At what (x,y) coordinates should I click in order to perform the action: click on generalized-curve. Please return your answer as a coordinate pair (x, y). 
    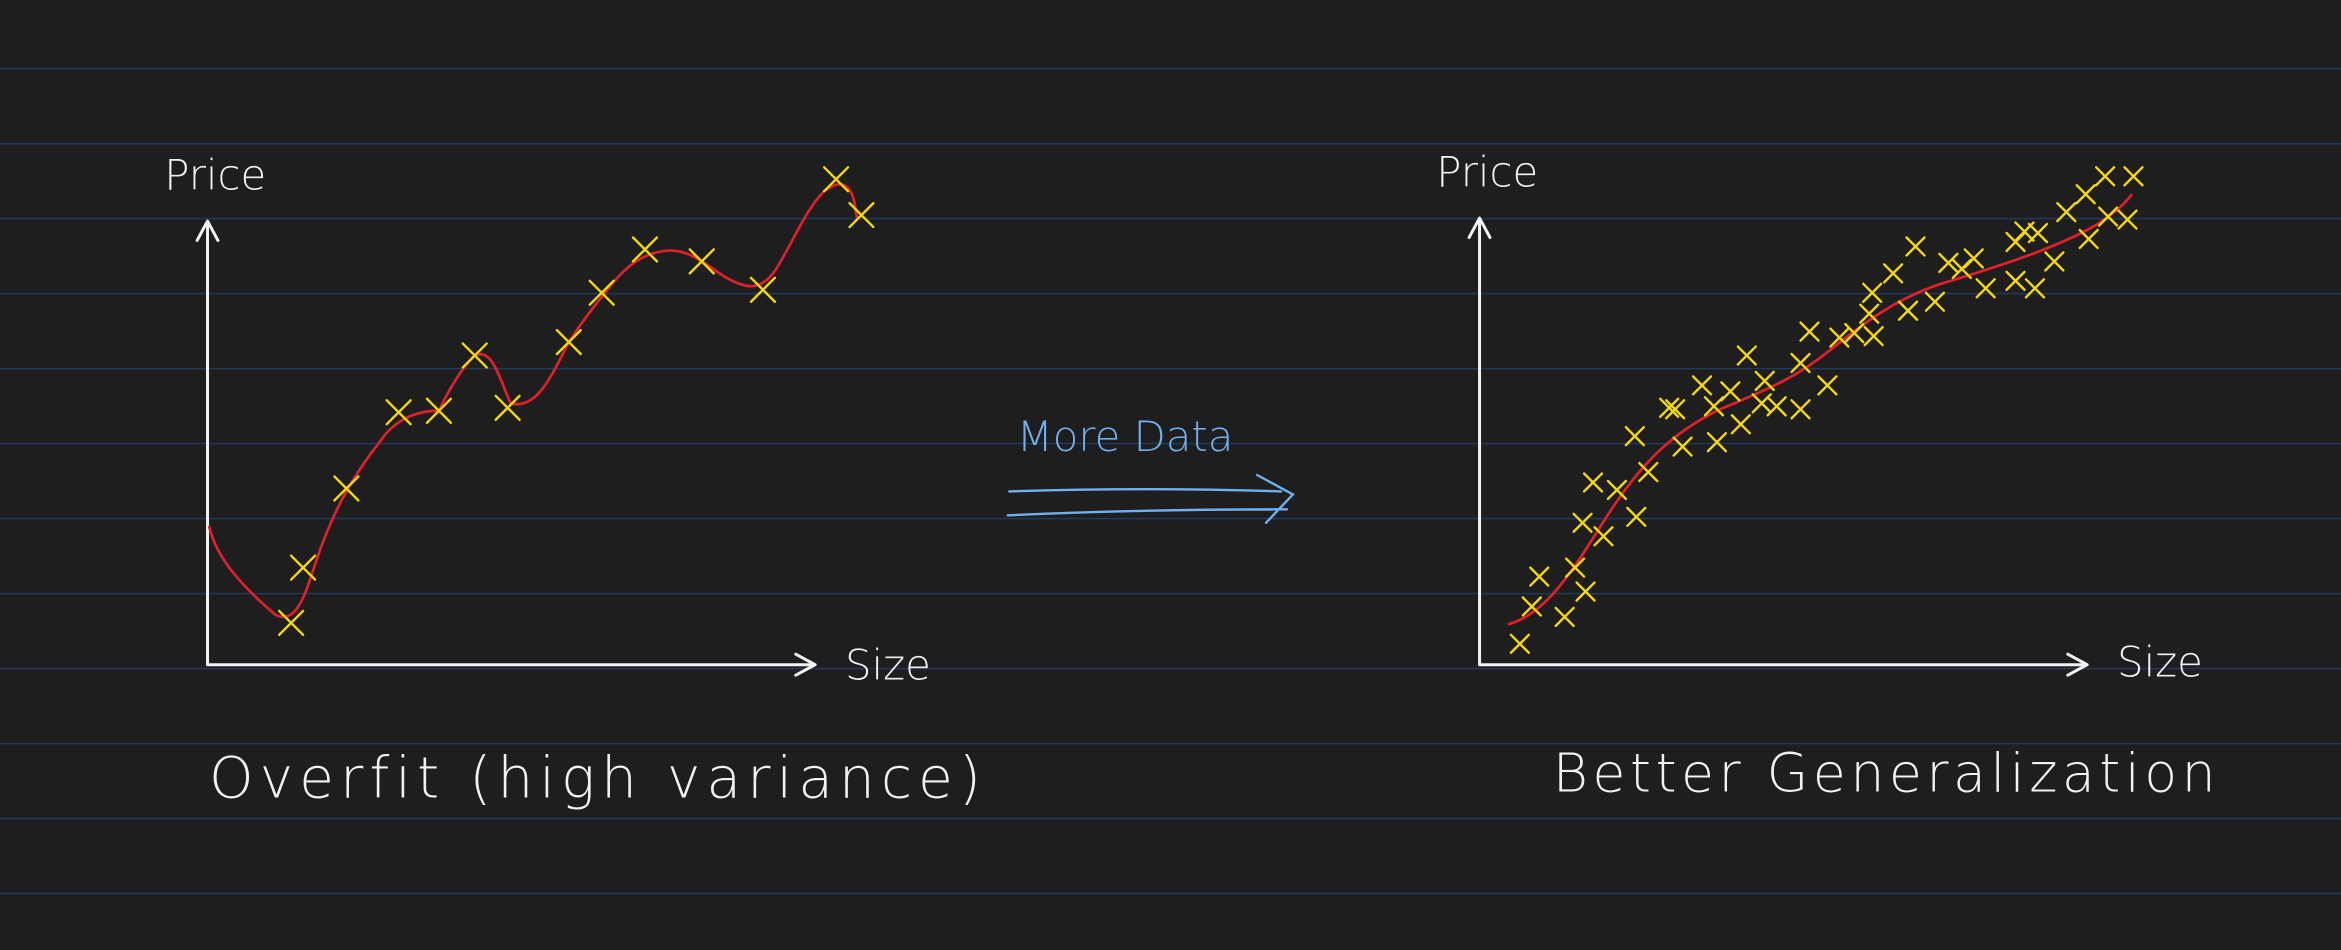
    Looking at the image, I should click on (1820, 409).